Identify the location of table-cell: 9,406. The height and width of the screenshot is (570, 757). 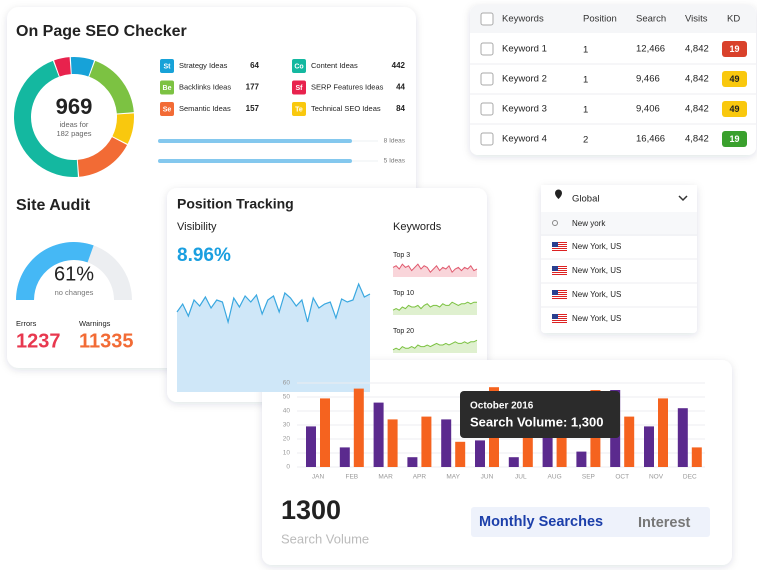
(648, 109).